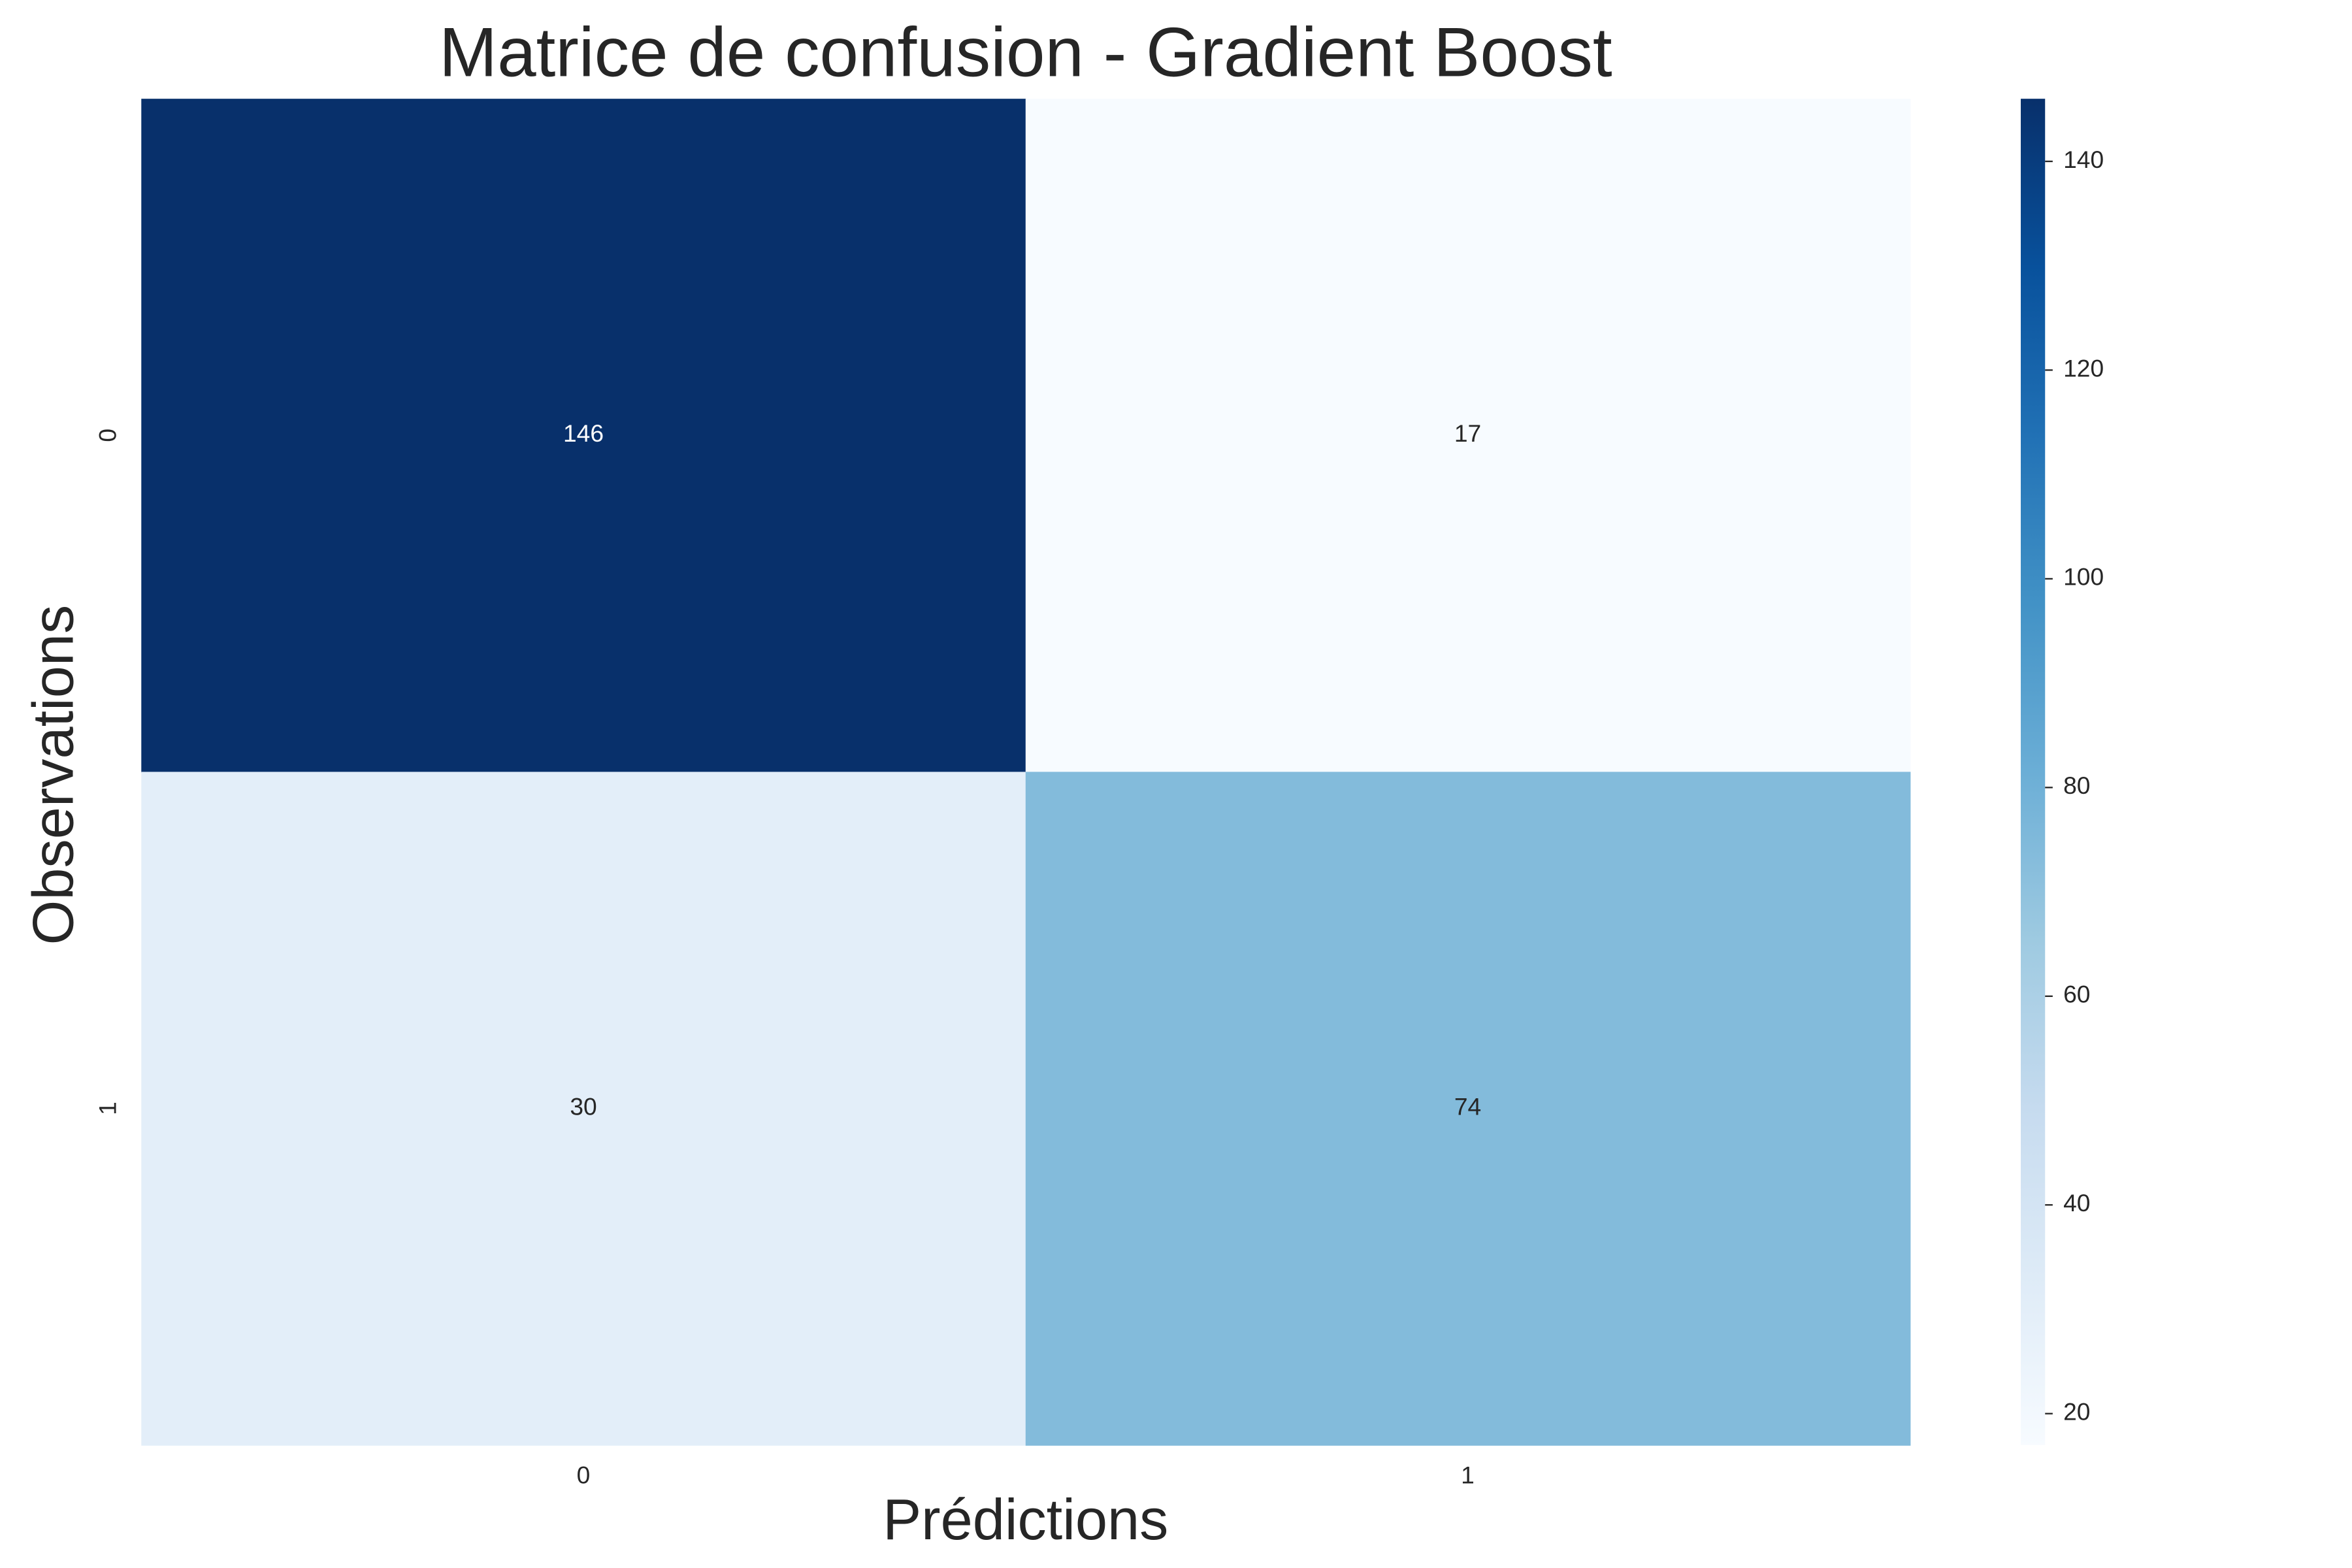 Image resolution: width=2352 pixels, height=1568 pixels. What do you see at coordinates (107, 1108) in the screenshot?
I see `y-tick-label: 1` at bounding box center [107, 1108].